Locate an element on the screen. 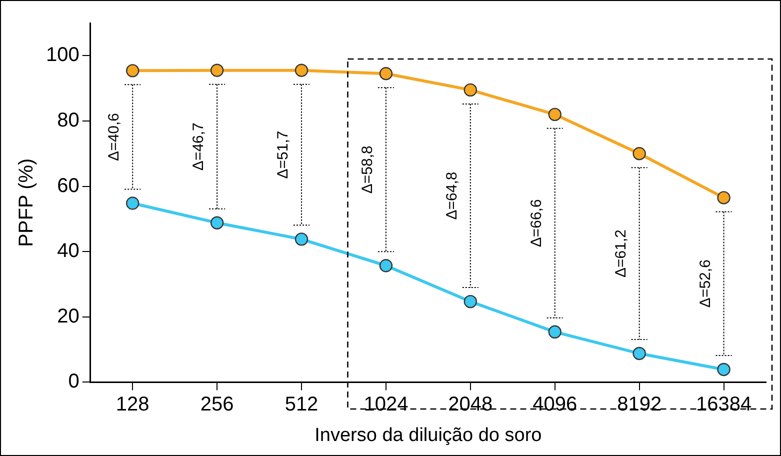 This screenshot has height=456, width=781. x-tick-label: 2048 is located at coordinates (470, 405).